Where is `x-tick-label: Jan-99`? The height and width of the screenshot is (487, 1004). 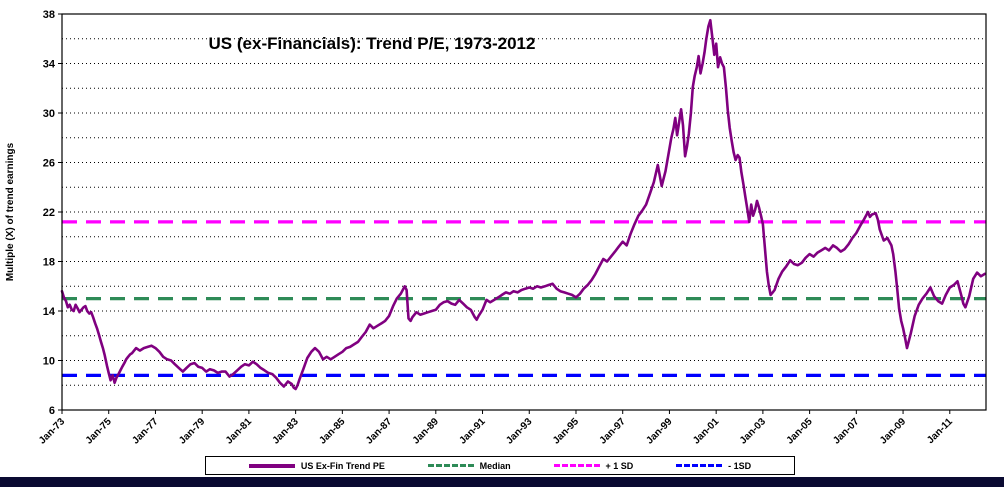
x-tick-label: Jan-99 is located at coordinates (659, 431).